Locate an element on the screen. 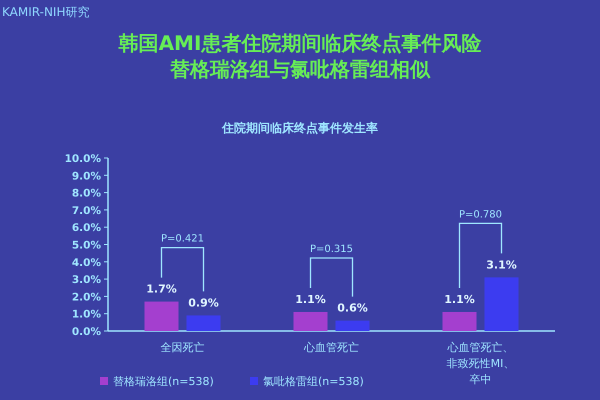 This screenshot has width=600, height=400. legend-item: 氯吡格雷组(n=538) is located at coordinates (307, 381).